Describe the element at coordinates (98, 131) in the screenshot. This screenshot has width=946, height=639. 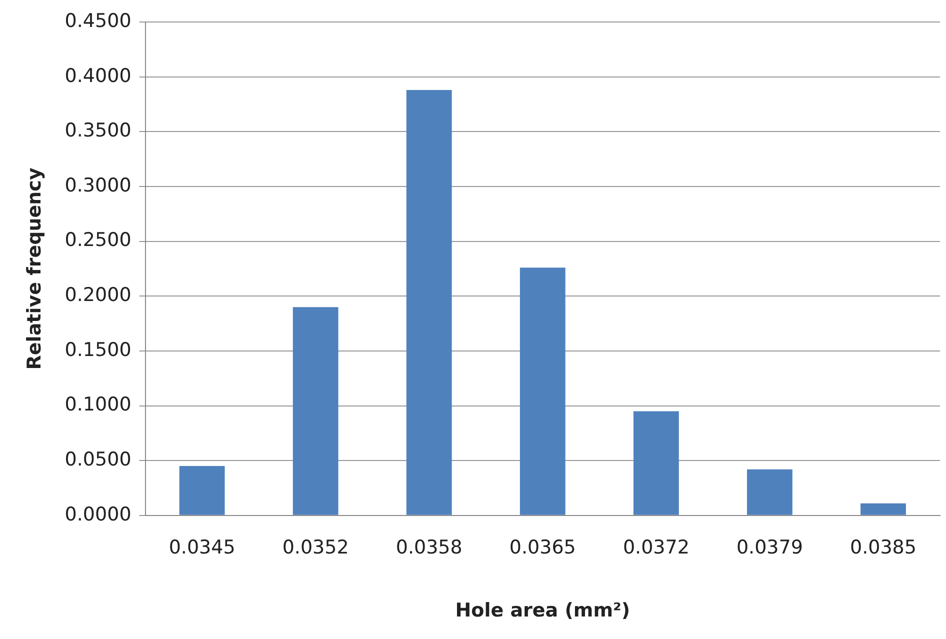
I see `y-tick-label: 0.3500` at that location.